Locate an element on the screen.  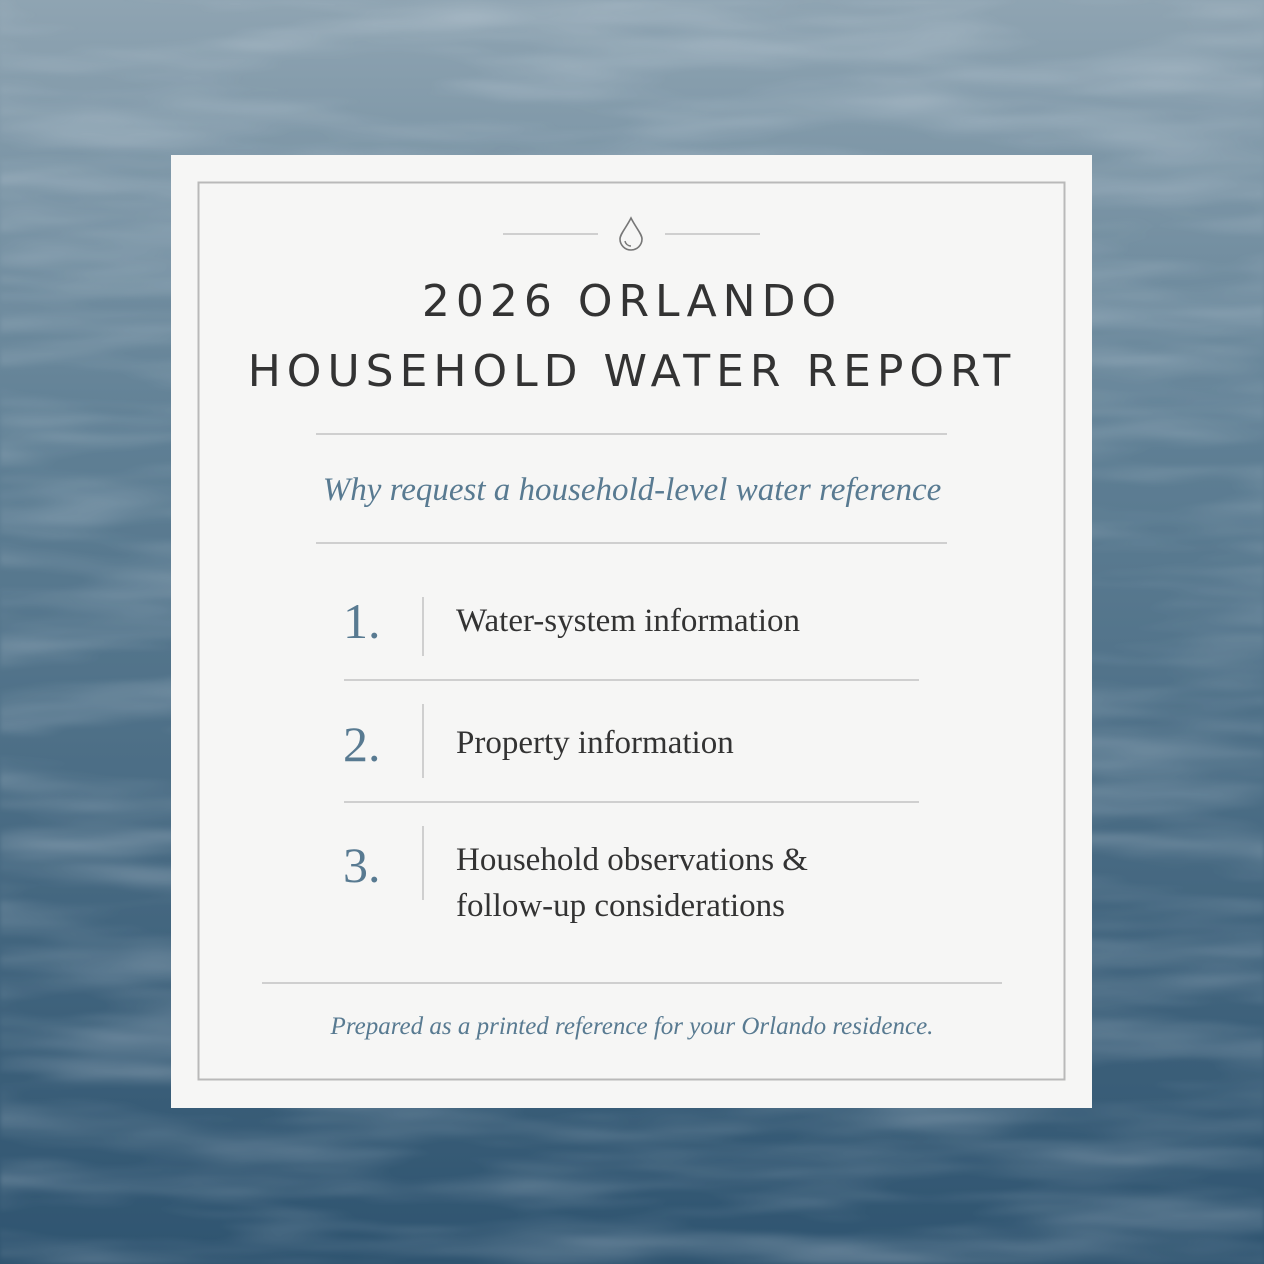
item-text: Water-system information is located at coordinates (628, 621).